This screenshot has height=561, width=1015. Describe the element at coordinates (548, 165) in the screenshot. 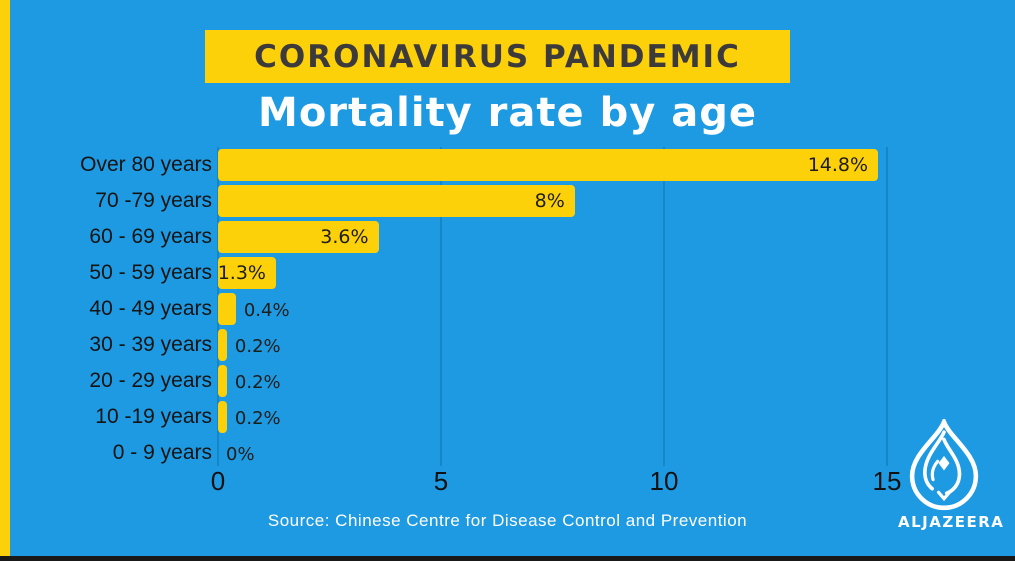

I see `bar: 14.8%` at that location.